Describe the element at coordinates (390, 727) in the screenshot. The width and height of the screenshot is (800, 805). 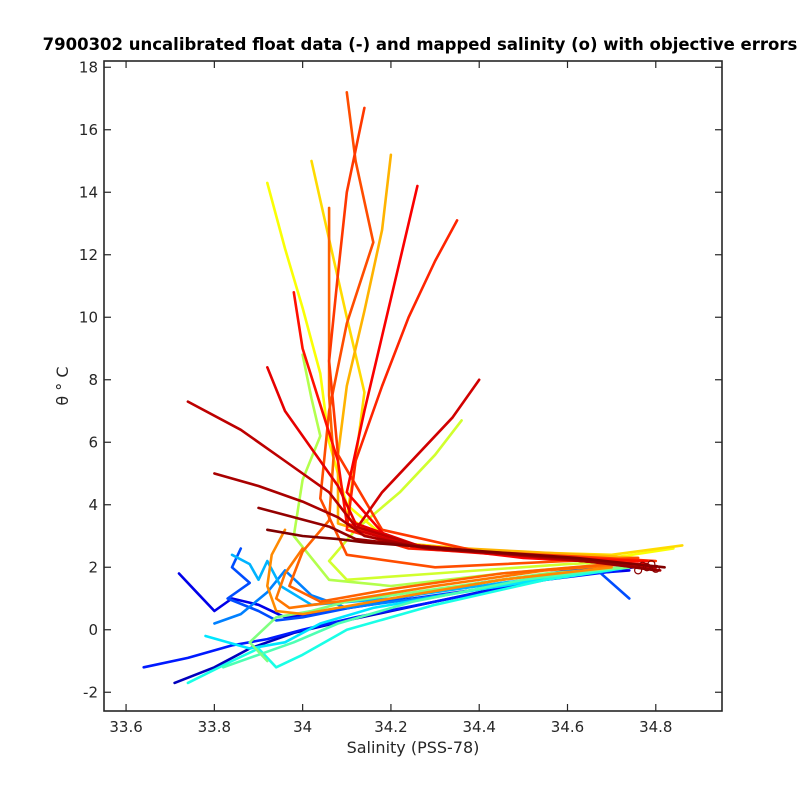
I see `x-tick-label: 34.2` at that location.